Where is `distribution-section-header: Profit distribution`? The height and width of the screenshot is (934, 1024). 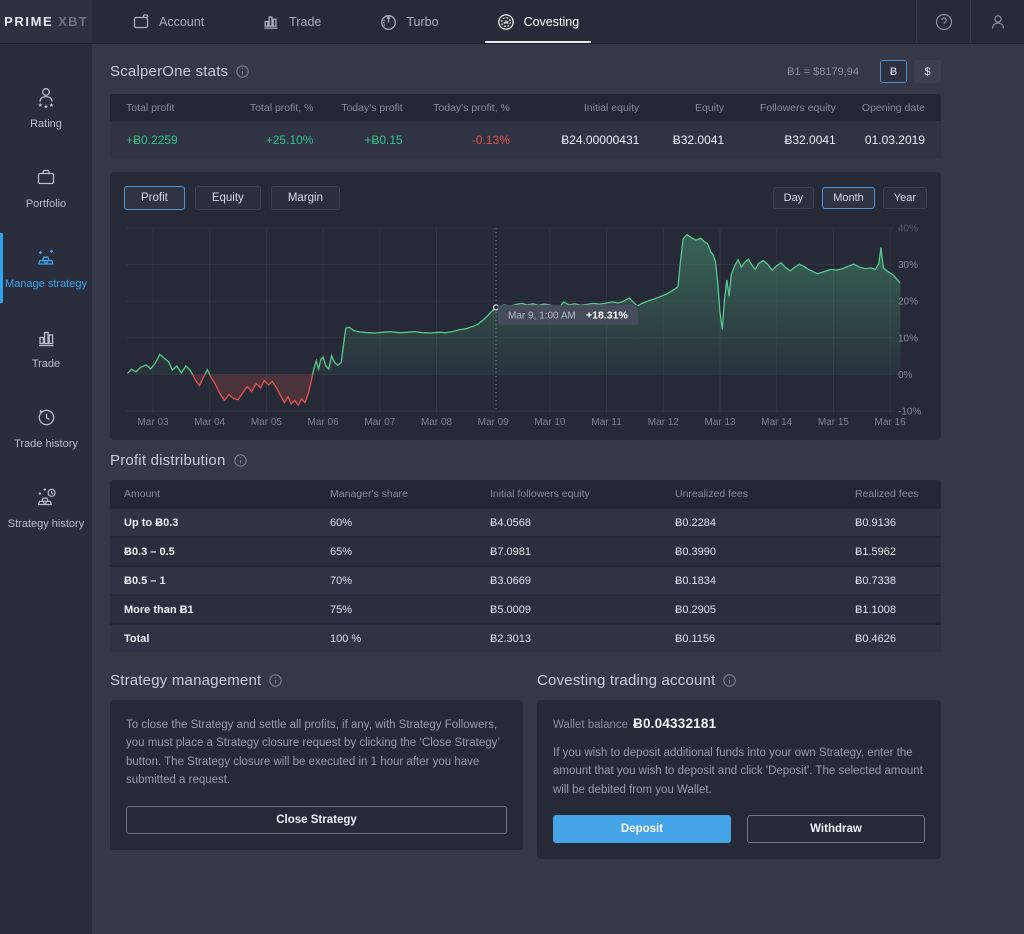
distribution-section-header: Profit distribution is located at coordinates (525, 460).